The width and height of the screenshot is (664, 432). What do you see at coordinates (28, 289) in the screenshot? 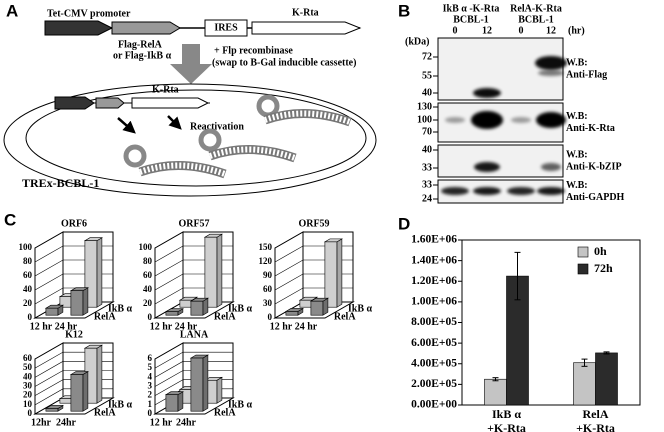
I see `y-tick-label: 40` at bounding box center [28, 289].